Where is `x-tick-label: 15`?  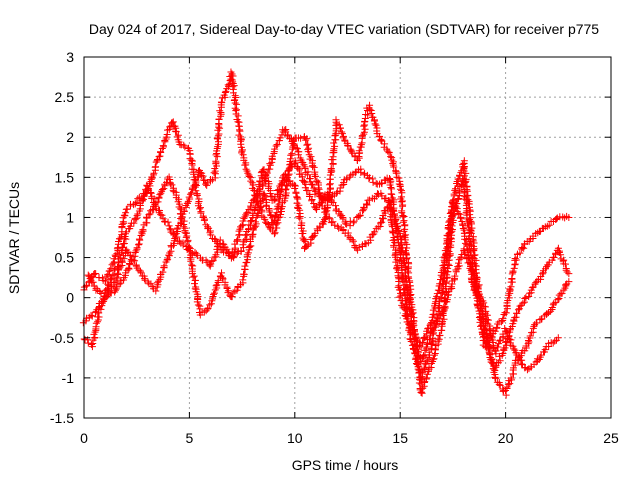
x-tick-label: 15 is located at coordinates (400, 438).